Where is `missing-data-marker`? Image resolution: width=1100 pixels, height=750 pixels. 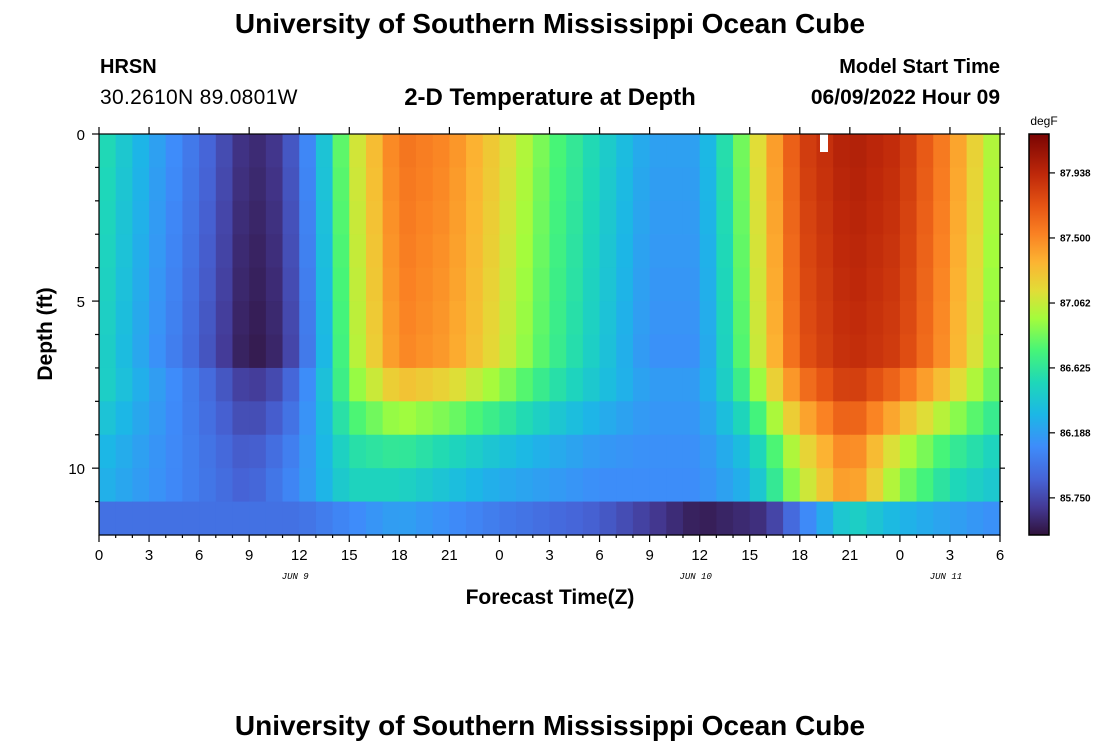
missing-data-marker is located at coordinates (824, 143).